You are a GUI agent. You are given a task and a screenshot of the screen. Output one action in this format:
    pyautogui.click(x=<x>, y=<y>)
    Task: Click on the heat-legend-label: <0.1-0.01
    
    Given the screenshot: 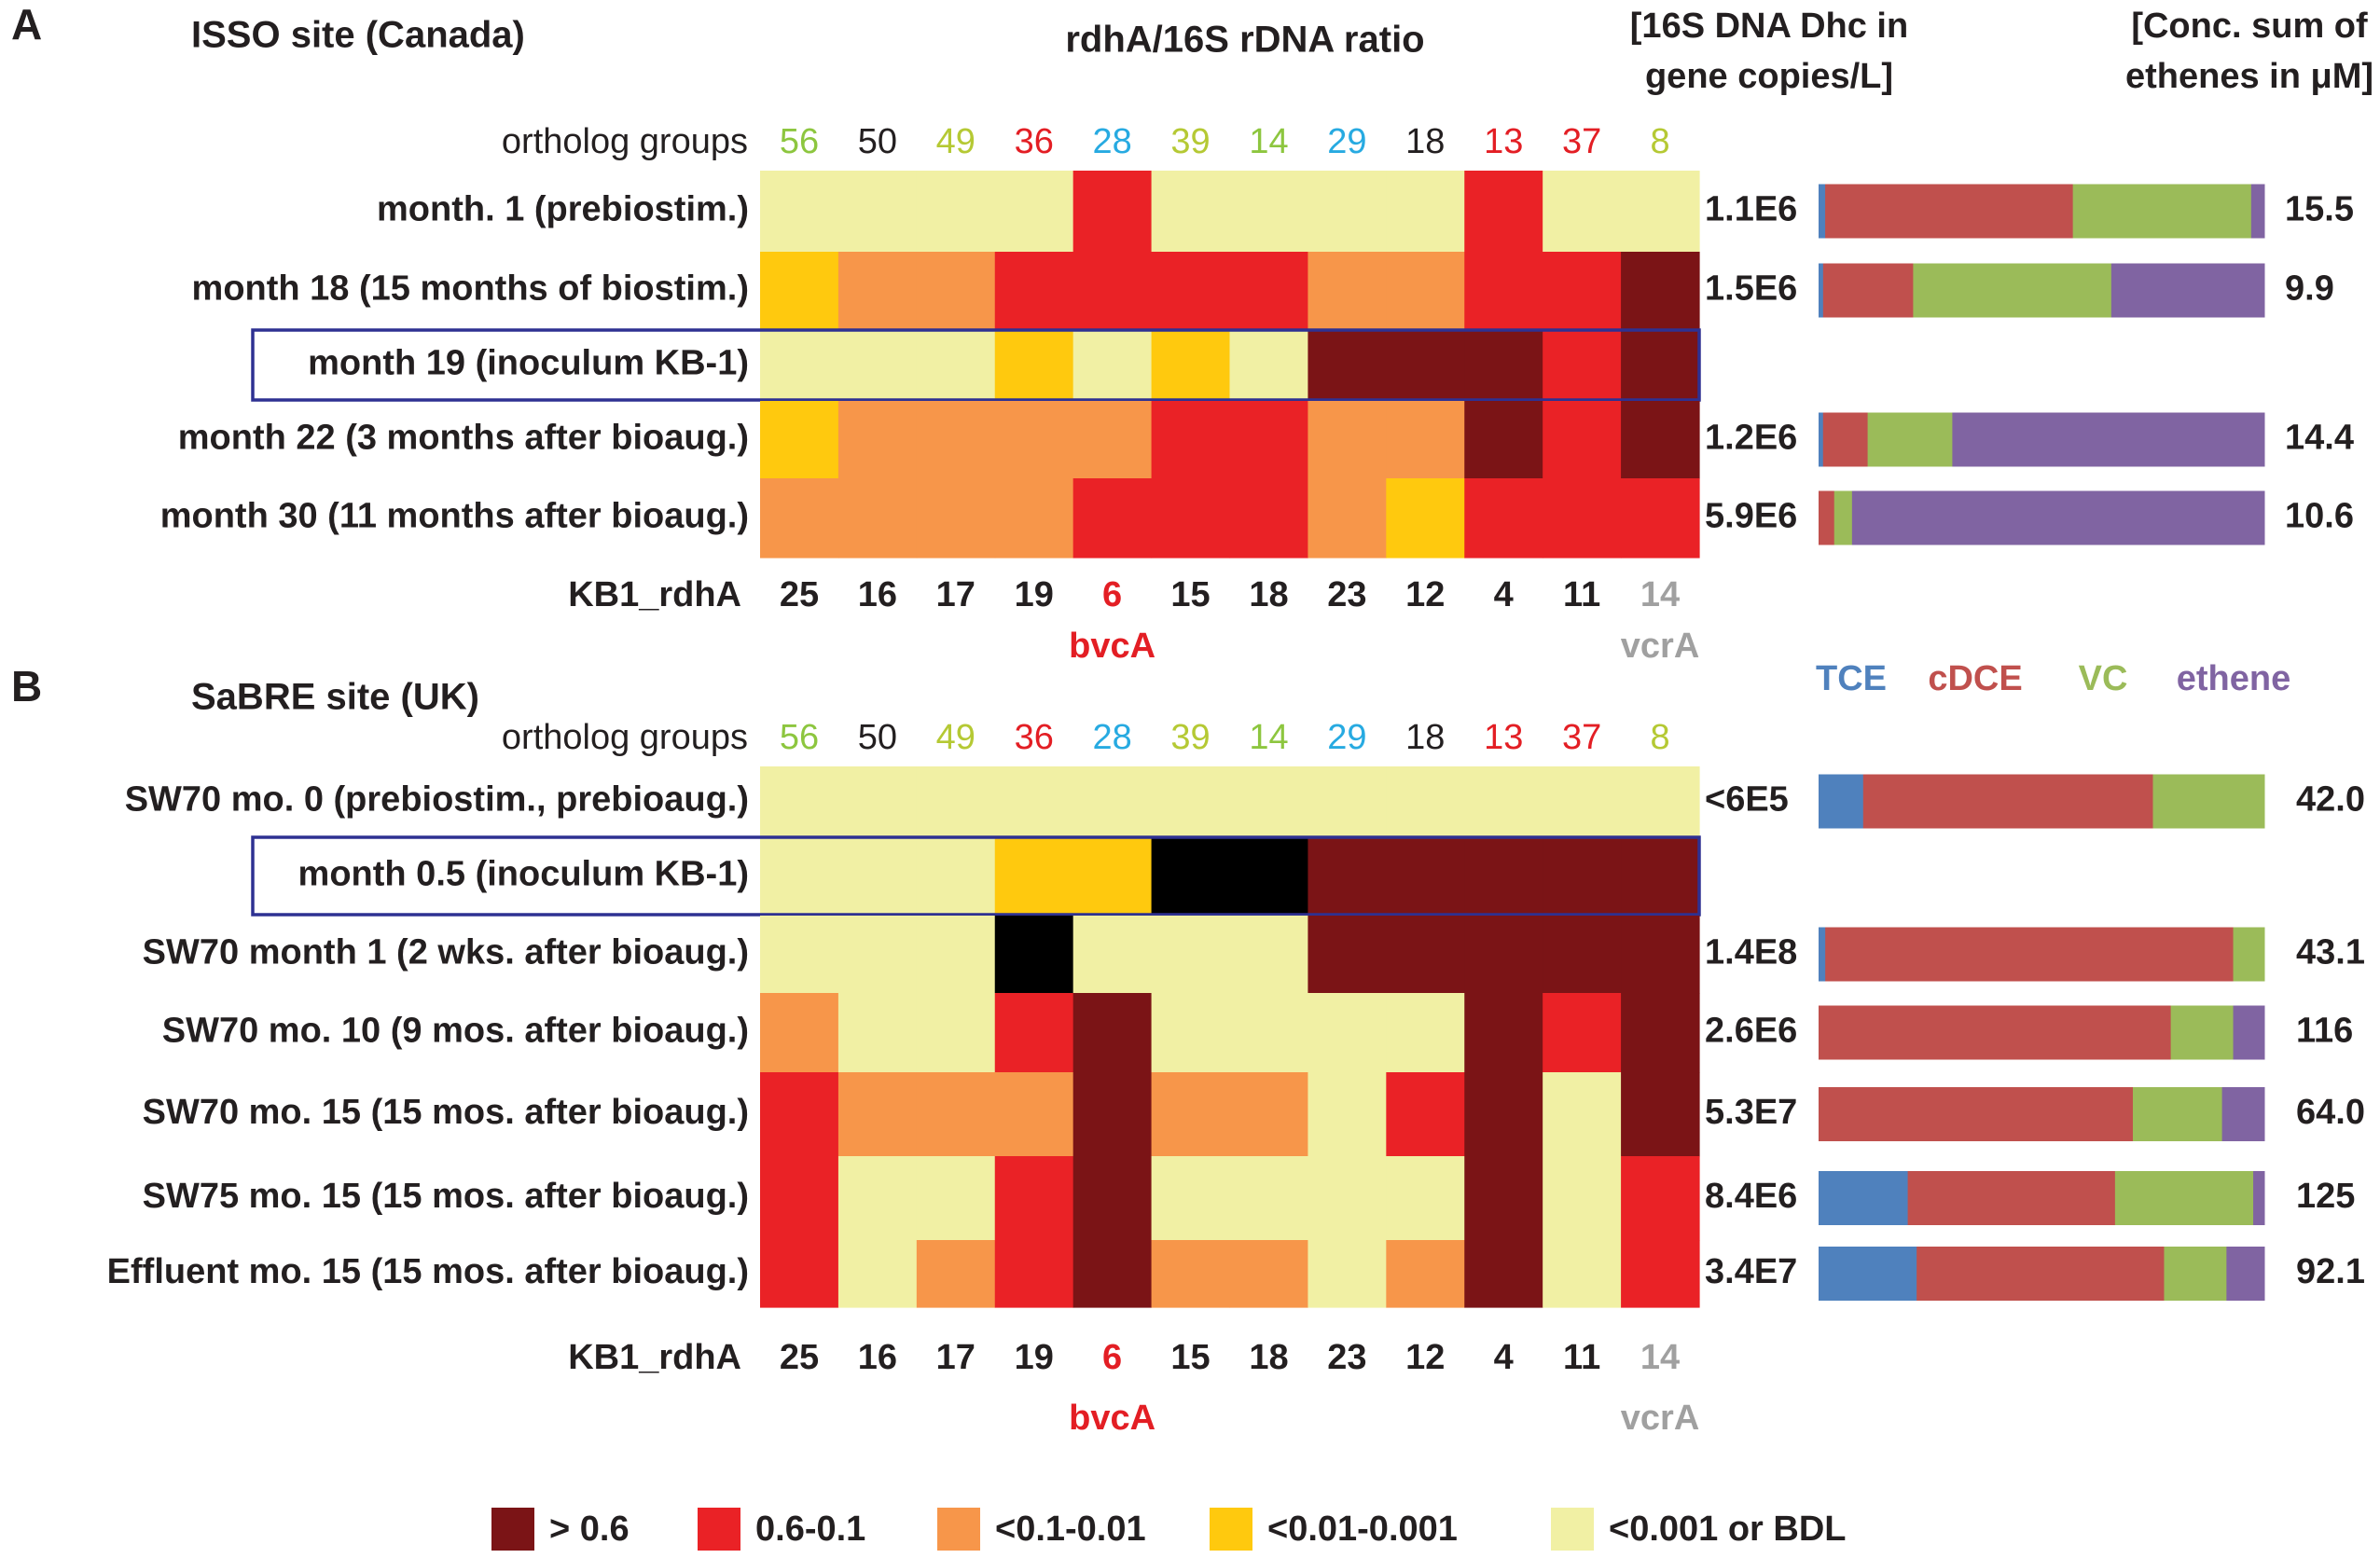 What is the action you would take?
    pyautogui.click(x=1070, y=1529)
    